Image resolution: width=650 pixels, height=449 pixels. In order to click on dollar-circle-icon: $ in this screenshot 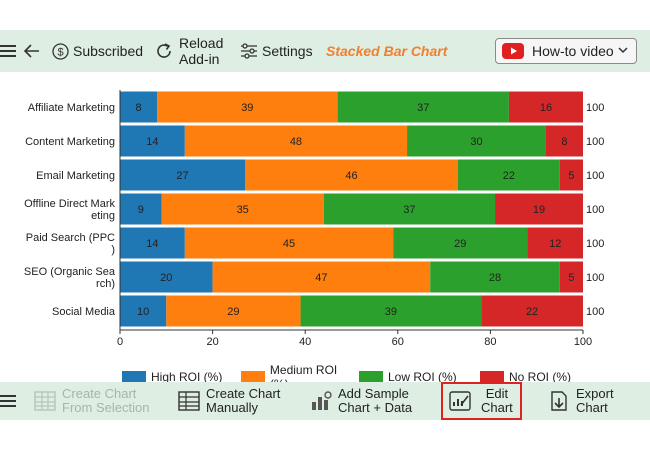, I will do `click(60, 51)`.